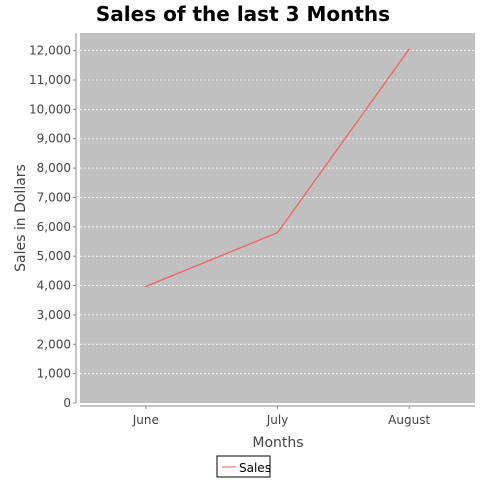  What do you see at coordinates (54, 168) in the screenshot?
I see `y-tick-label: 8,000` at bounding box center [54, 168].